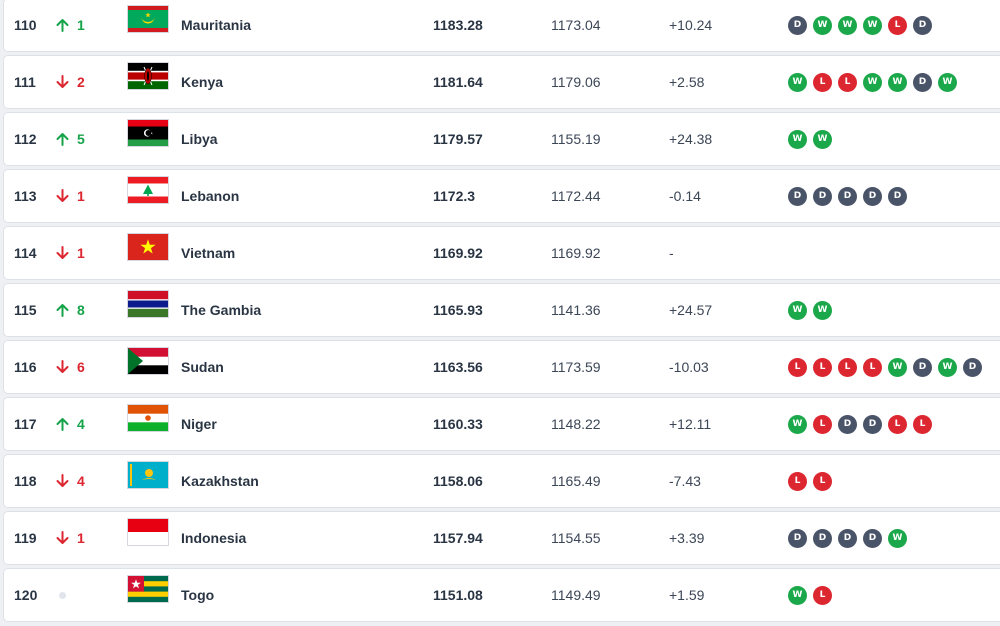  I want to click on country-name: Kenya, so click(202, 82).